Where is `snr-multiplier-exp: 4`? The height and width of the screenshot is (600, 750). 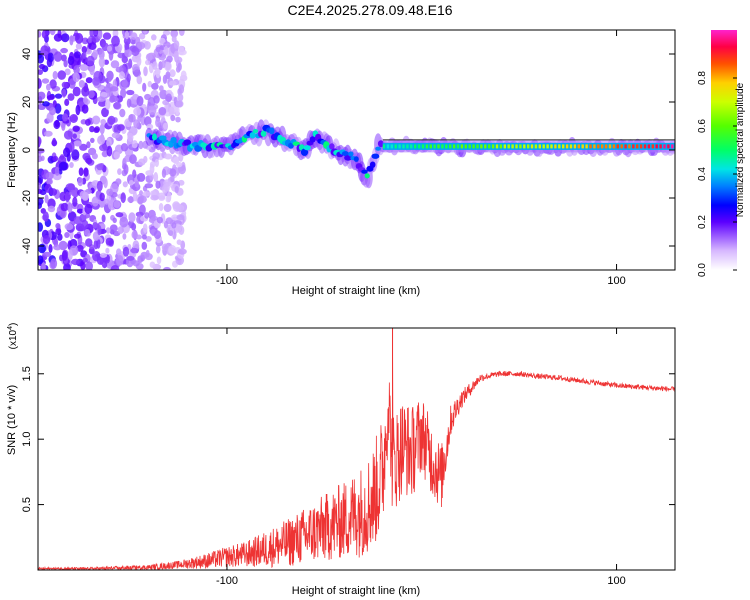
snr-multiplier-exp: 4 is located at coordinates (10, 328).